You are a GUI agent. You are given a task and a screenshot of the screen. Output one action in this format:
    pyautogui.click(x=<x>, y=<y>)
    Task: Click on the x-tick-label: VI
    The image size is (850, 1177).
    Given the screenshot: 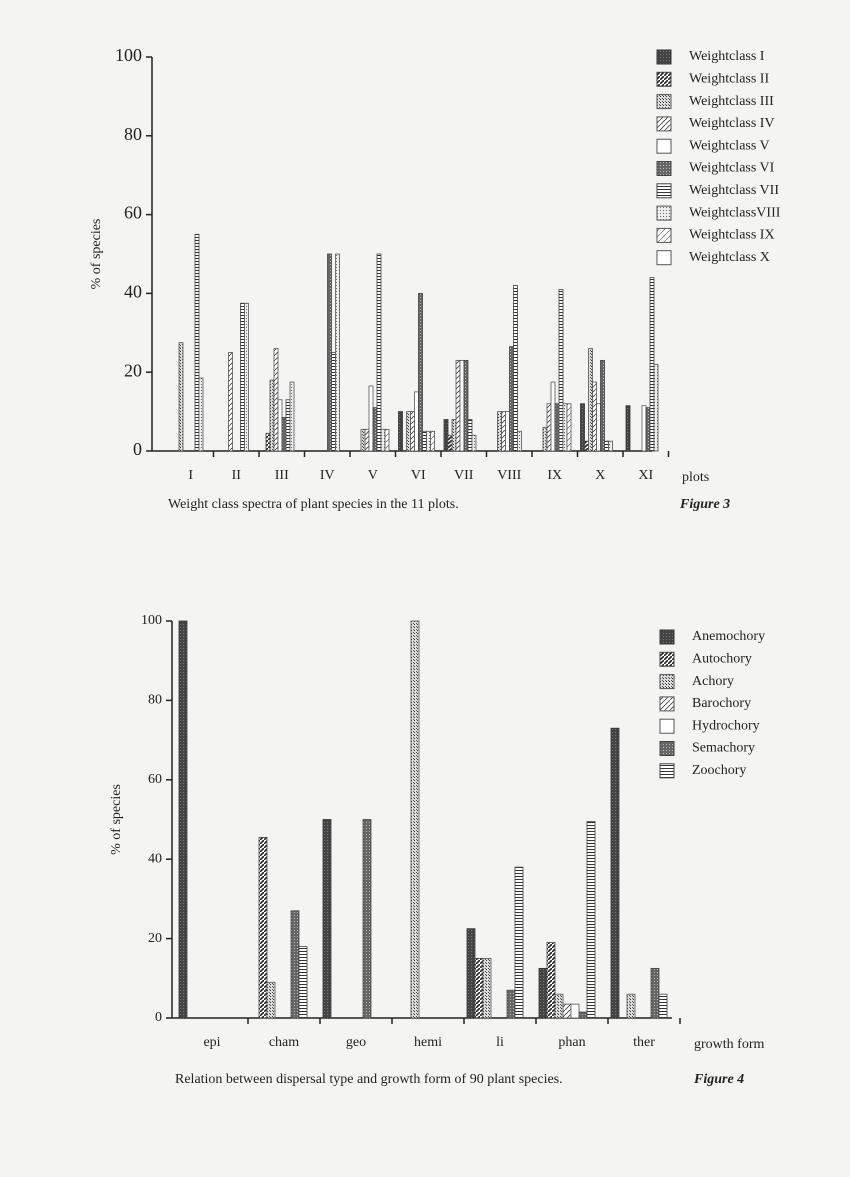 What is the action you would take?
    pyautogui.click(x=418, y=475)
    